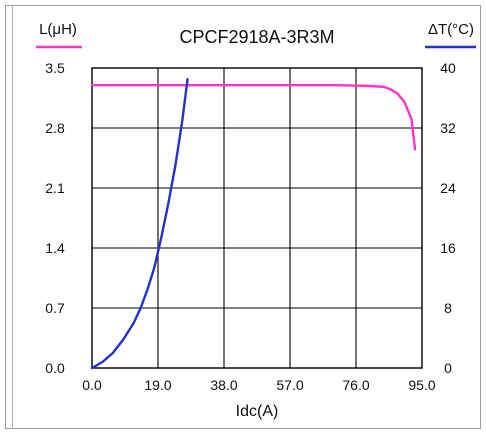 Image resolution: width=486 pixels, height=434 pixels. Describe the element at coordinates (451, 29) in the screenshot. I see `y-right-axis-label: ΔT(°C)` at that location.